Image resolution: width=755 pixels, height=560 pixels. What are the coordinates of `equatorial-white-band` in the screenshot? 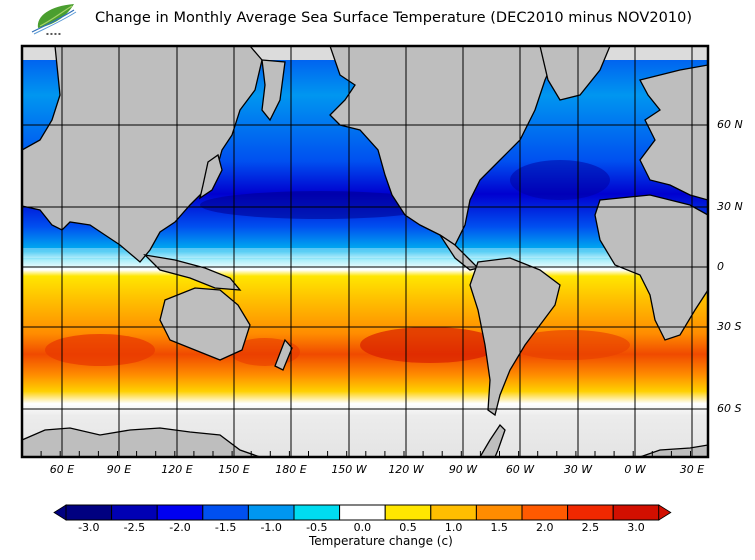 It's located at (365, 253).